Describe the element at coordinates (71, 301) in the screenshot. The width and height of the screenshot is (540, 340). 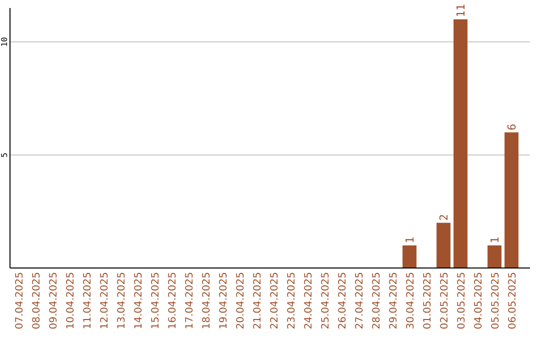
I see `x-tick-label: 10.04.2025` at that location.